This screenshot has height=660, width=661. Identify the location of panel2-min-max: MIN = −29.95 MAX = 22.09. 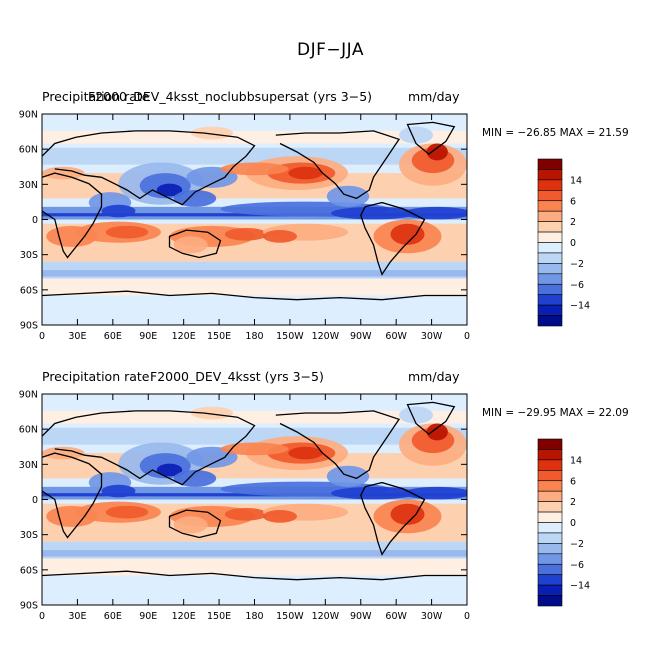
(555, 413).